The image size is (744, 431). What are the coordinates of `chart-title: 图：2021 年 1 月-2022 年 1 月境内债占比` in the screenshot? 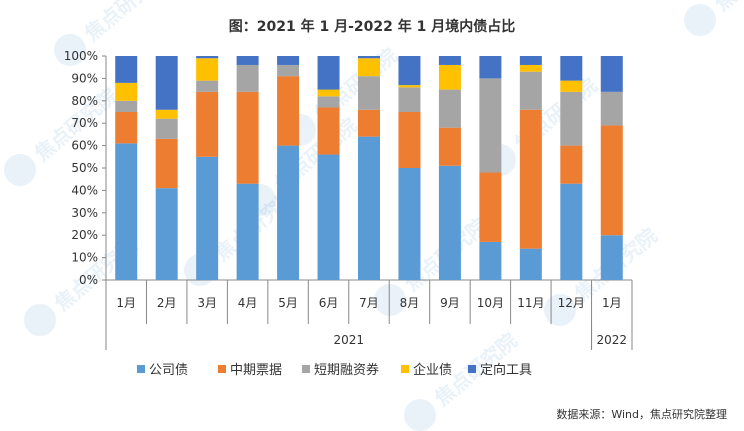 It's located at (372, 26).